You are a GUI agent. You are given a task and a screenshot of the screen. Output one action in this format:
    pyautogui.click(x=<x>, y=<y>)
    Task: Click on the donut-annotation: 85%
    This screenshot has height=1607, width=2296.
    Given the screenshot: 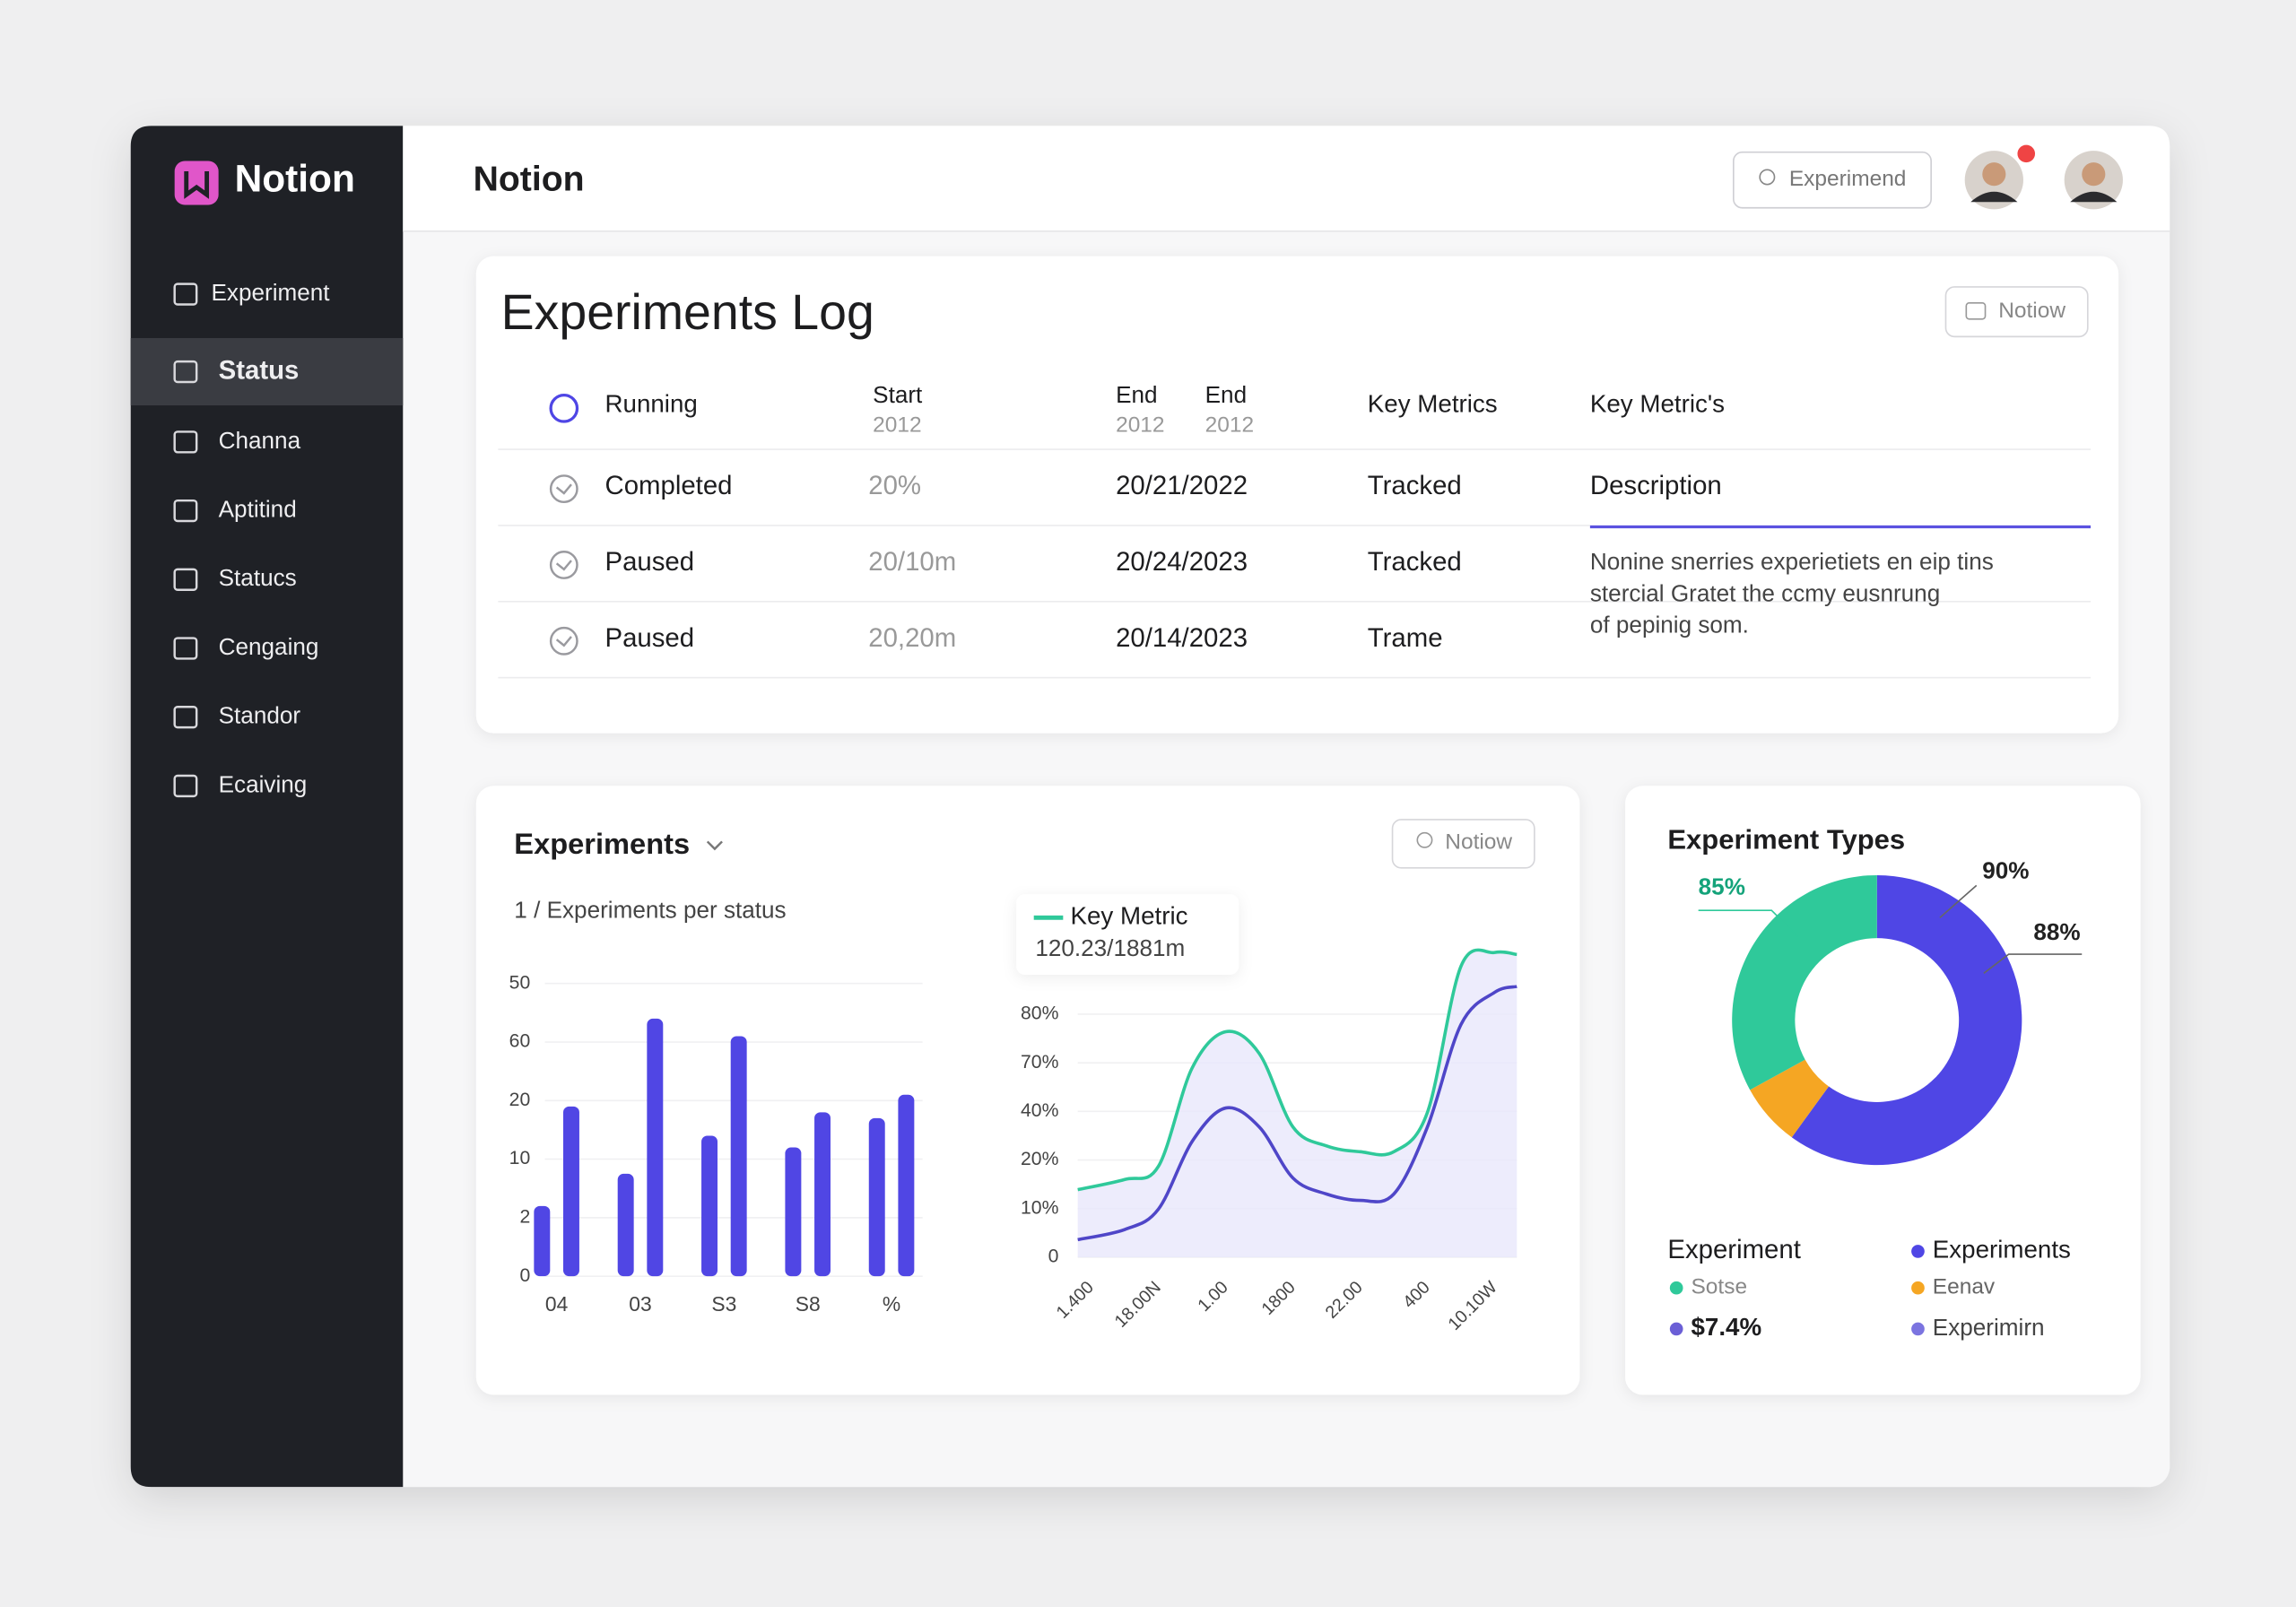 What is the action you would take?
    pyautogui.click(x=1722, y=887)
    